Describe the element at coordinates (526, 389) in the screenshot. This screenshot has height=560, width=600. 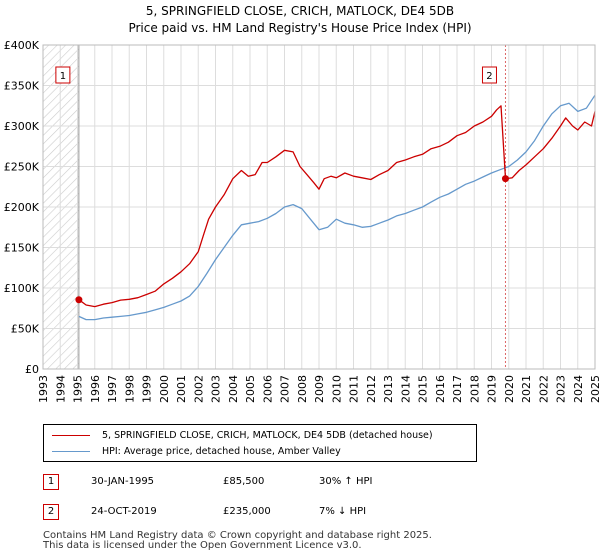
I see `x-tick-label: 2021` at that location.